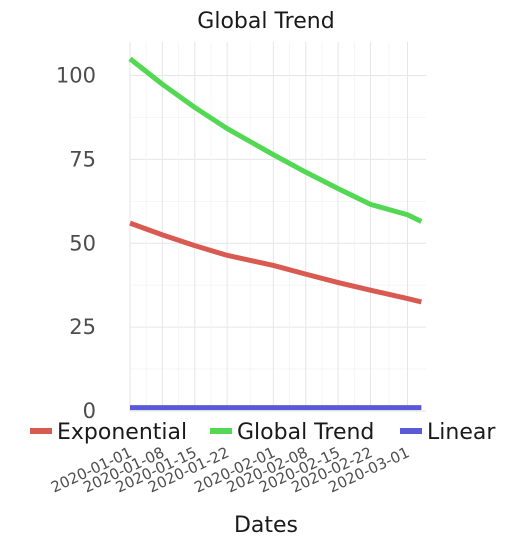 The width and height of the screenshot is (532, 547). I want to click on y-tick-label: 50, so click(82, 243).